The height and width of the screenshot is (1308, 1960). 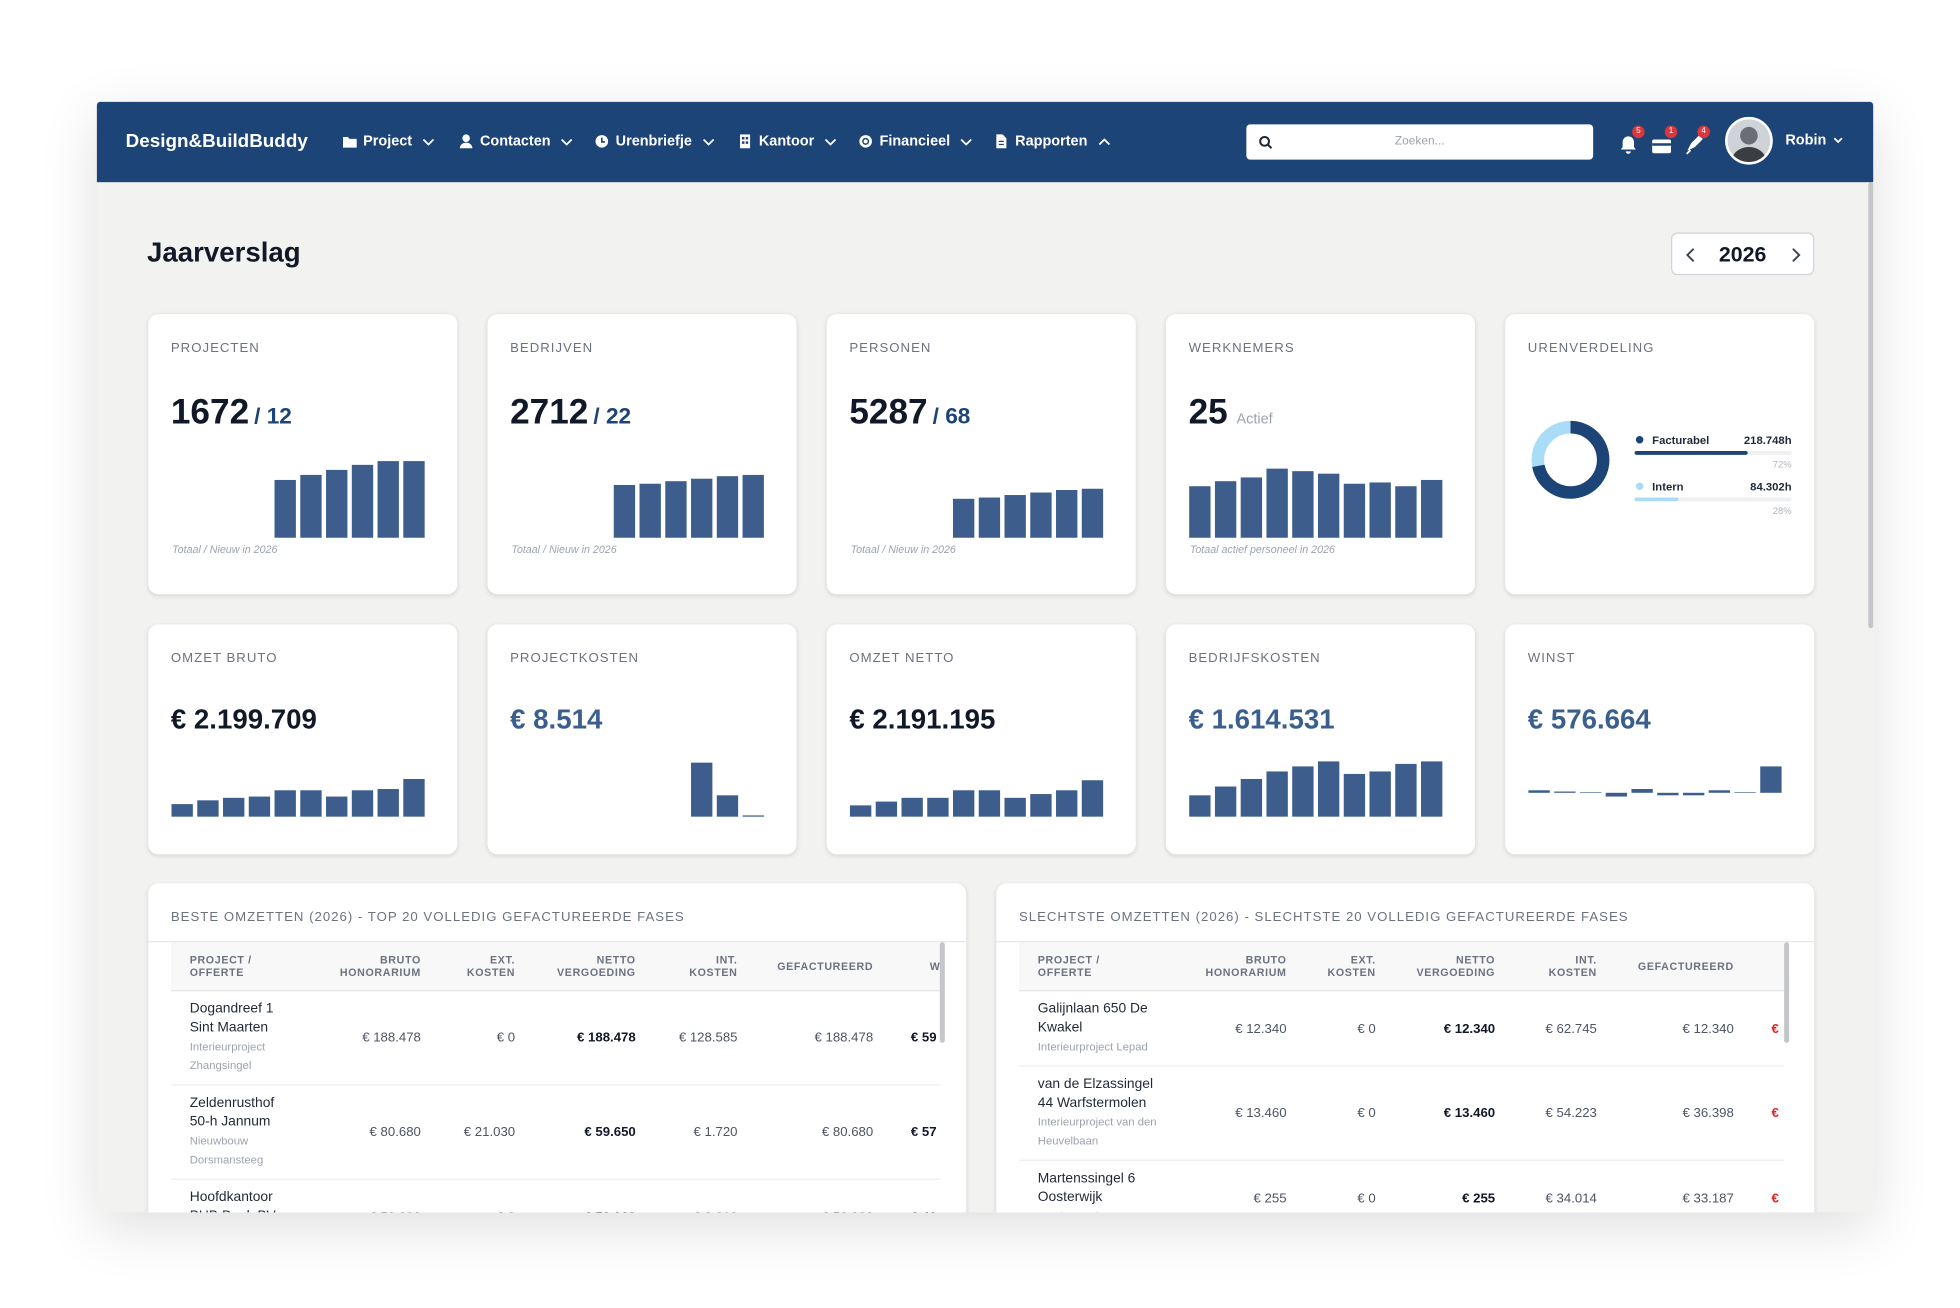 I want to click on next-year, so click(x=1795, y=255).